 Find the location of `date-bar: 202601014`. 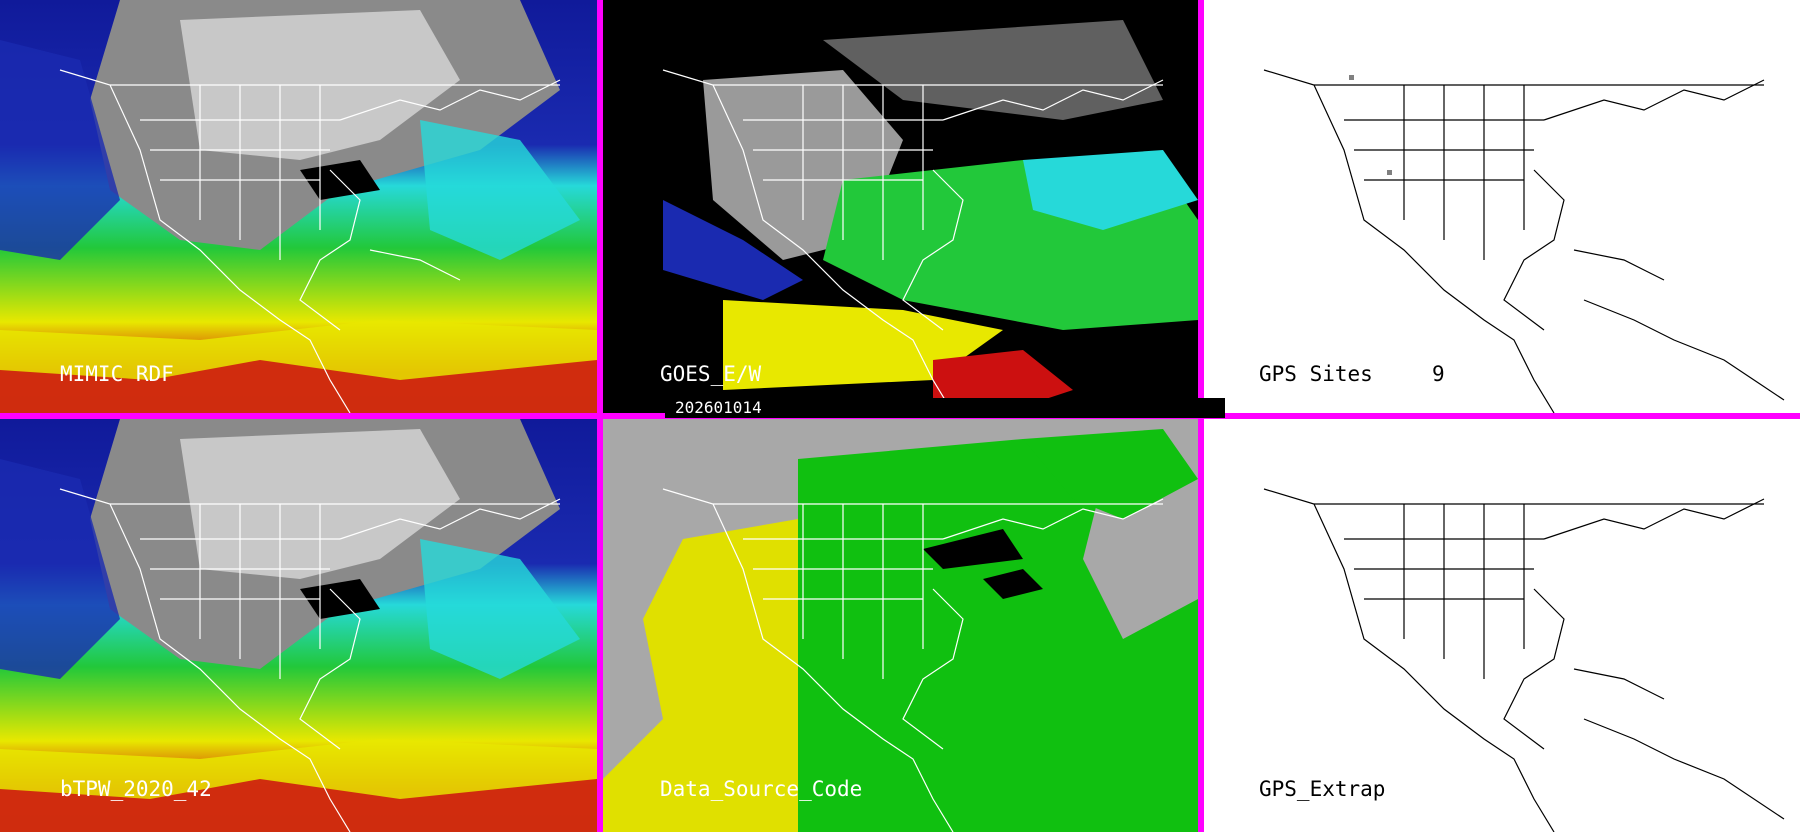

date-bar: 202601014 is located at coordinates (945, 408).